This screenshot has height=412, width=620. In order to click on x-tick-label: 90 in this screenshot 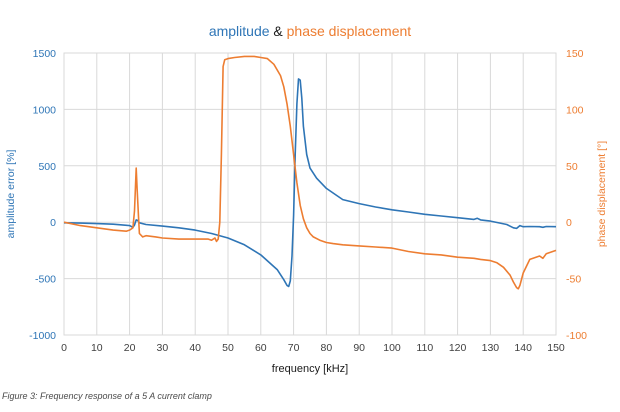, I will do `click(359, 348)`.